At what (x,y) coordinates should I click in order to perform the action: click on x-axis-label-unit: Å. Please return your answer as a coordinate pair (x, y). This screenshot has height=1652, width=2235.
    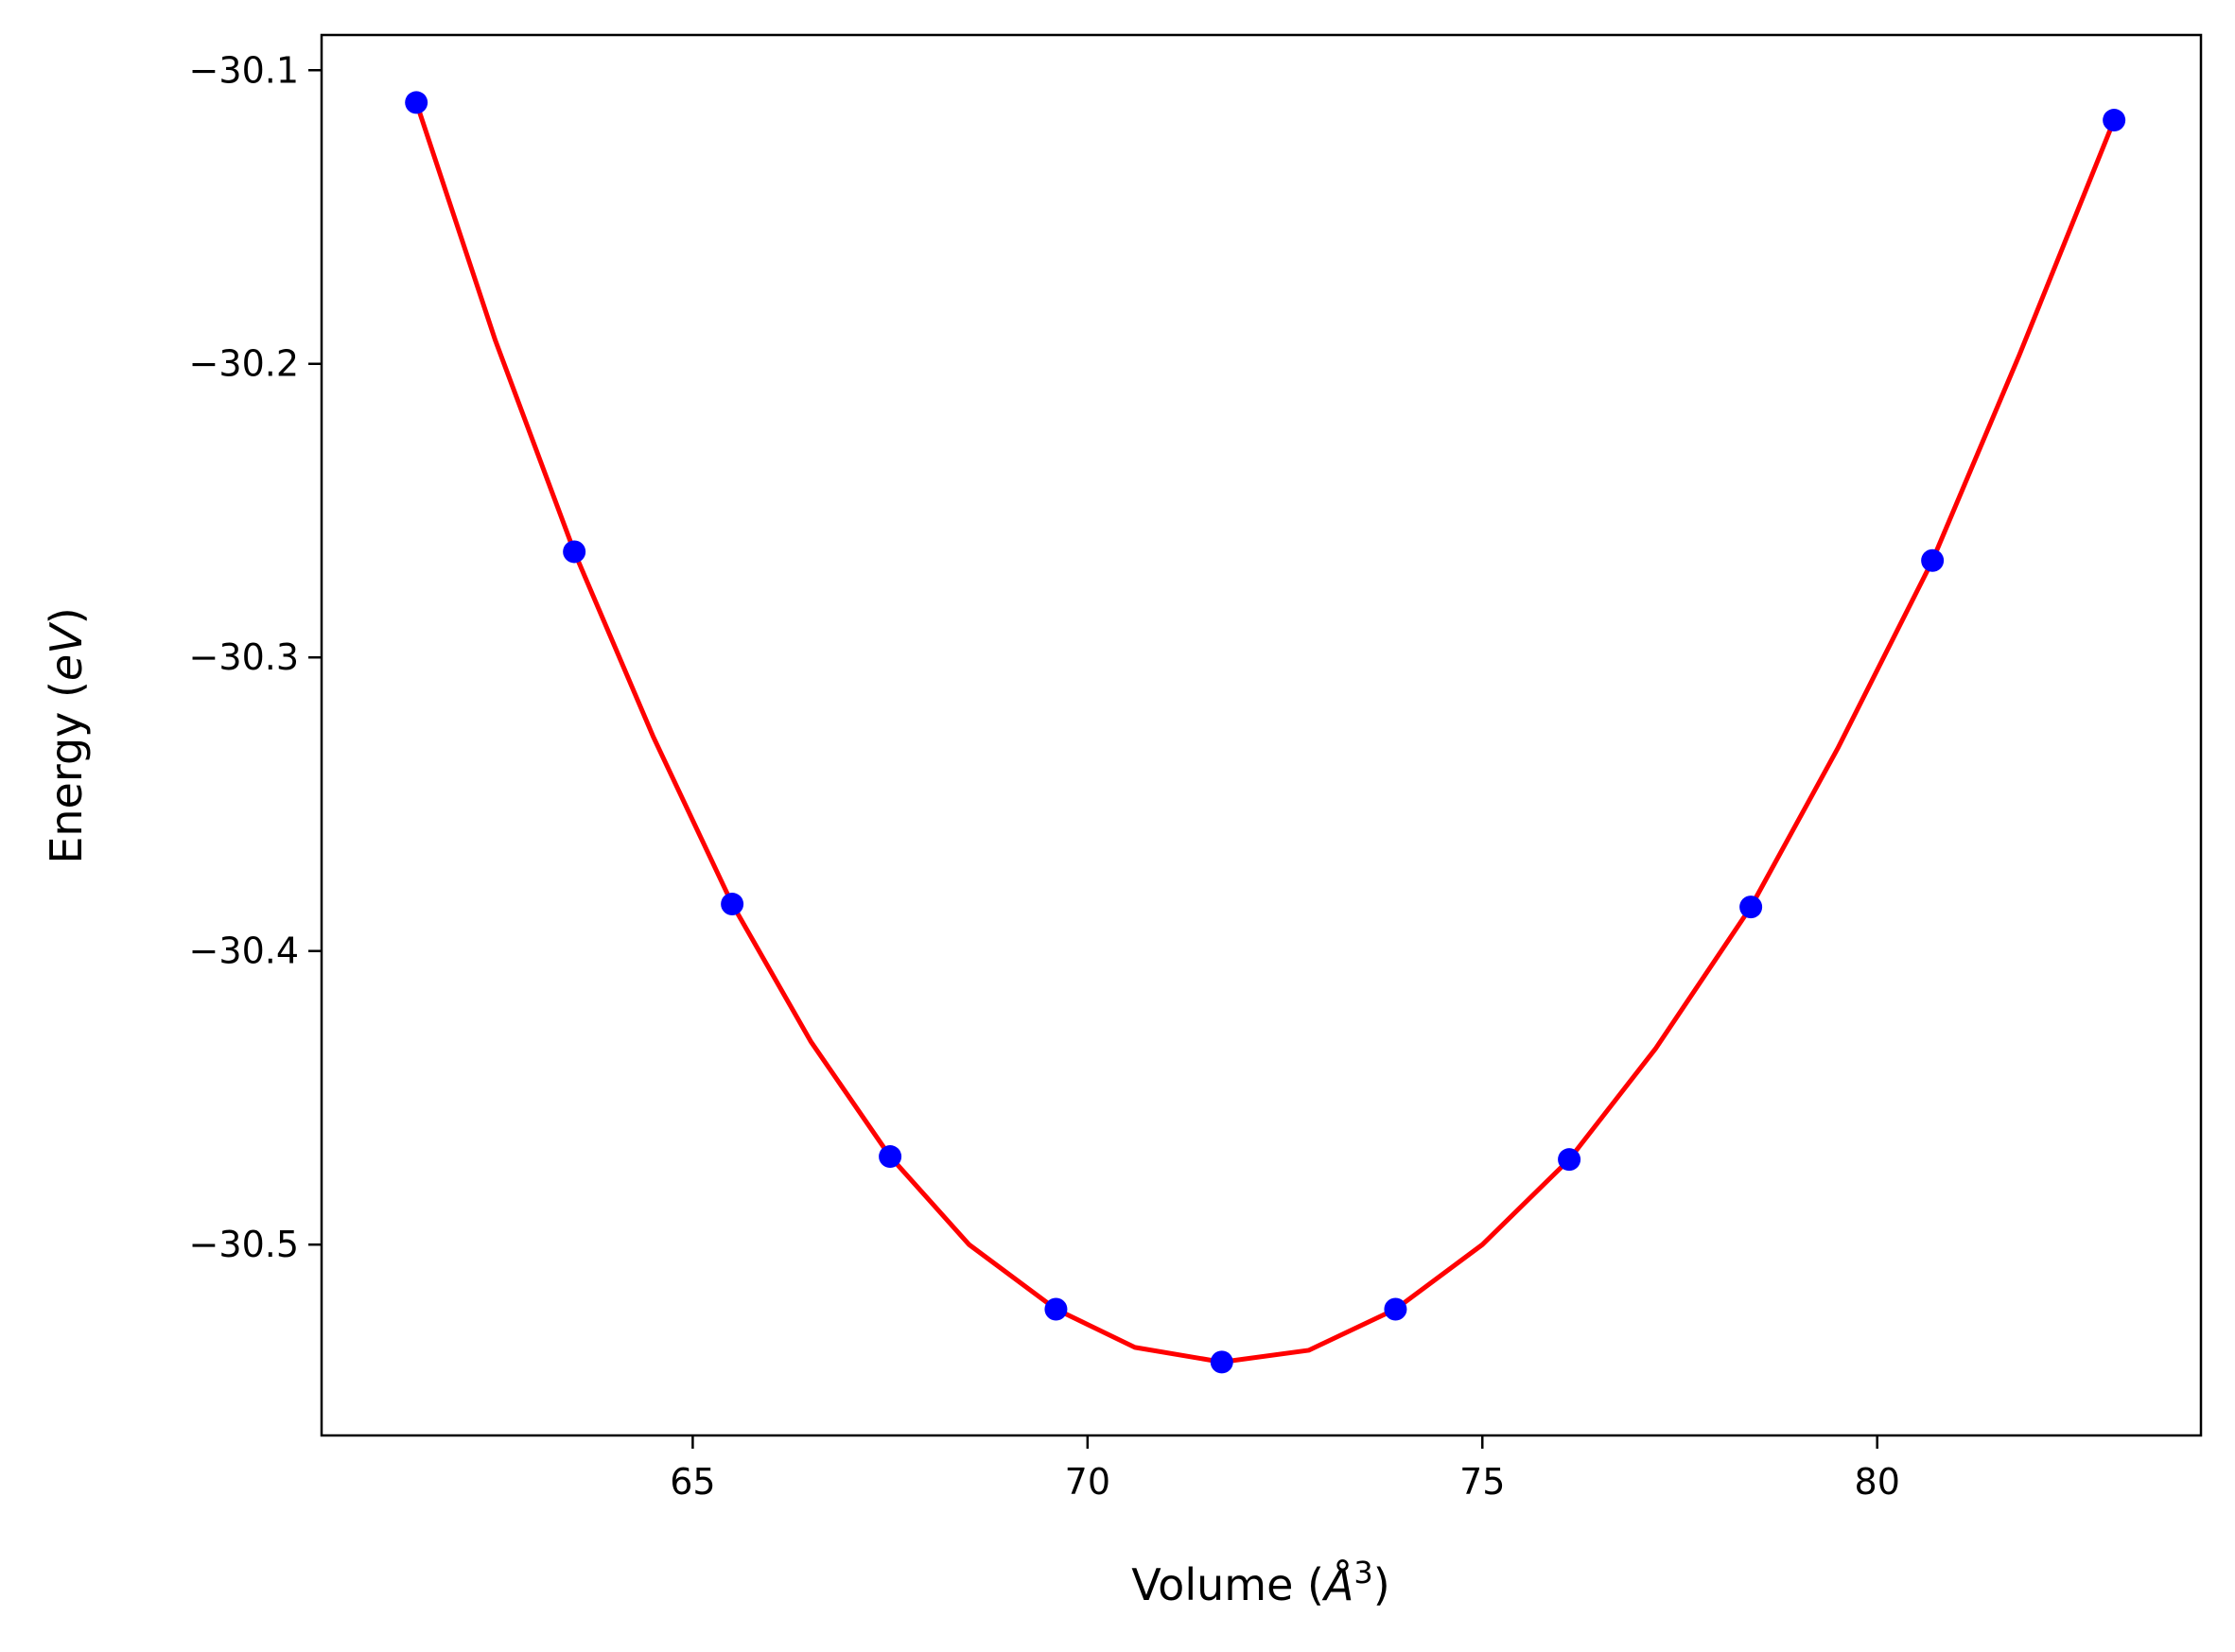
    Looking at the image, I should click on (1337, 1585).